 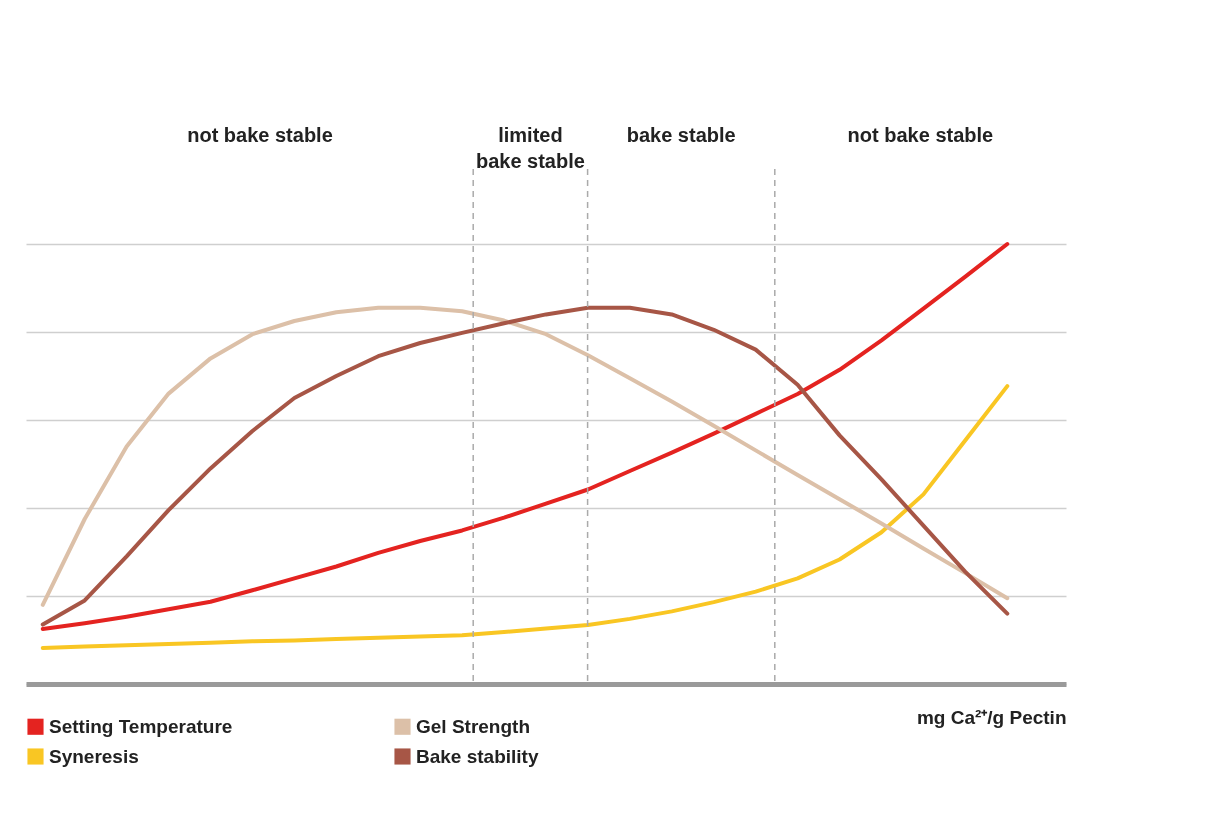 I want to click on legend-label: Gel Strength, so click(x=473, y=726).